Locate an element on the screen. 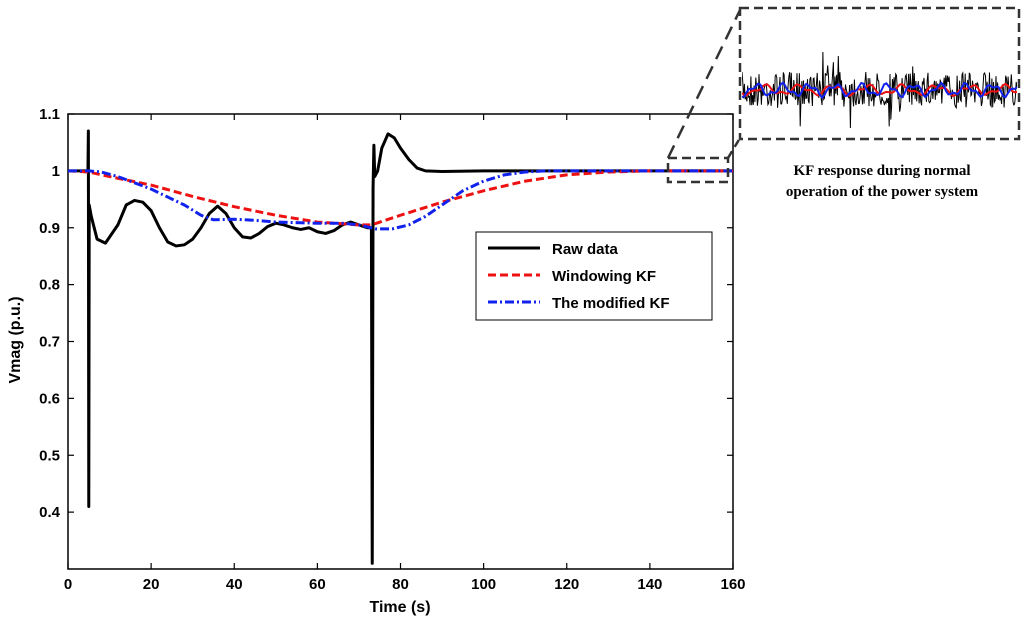  x-tick-label: 40 is located at coordinates (234, 584).